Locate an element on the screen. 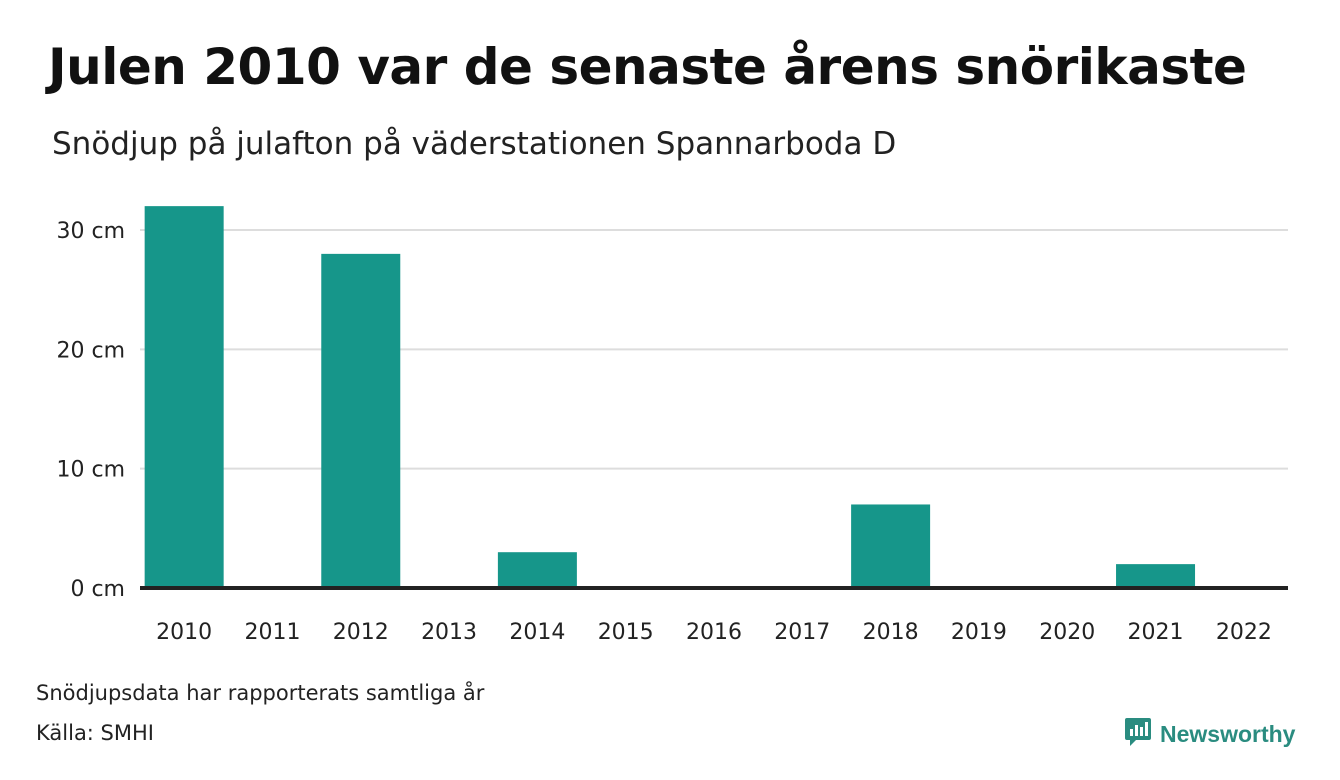 This screenshot has height=780, width=1340. newsworthy-logo-icon is located at coordinates (1138, 734).